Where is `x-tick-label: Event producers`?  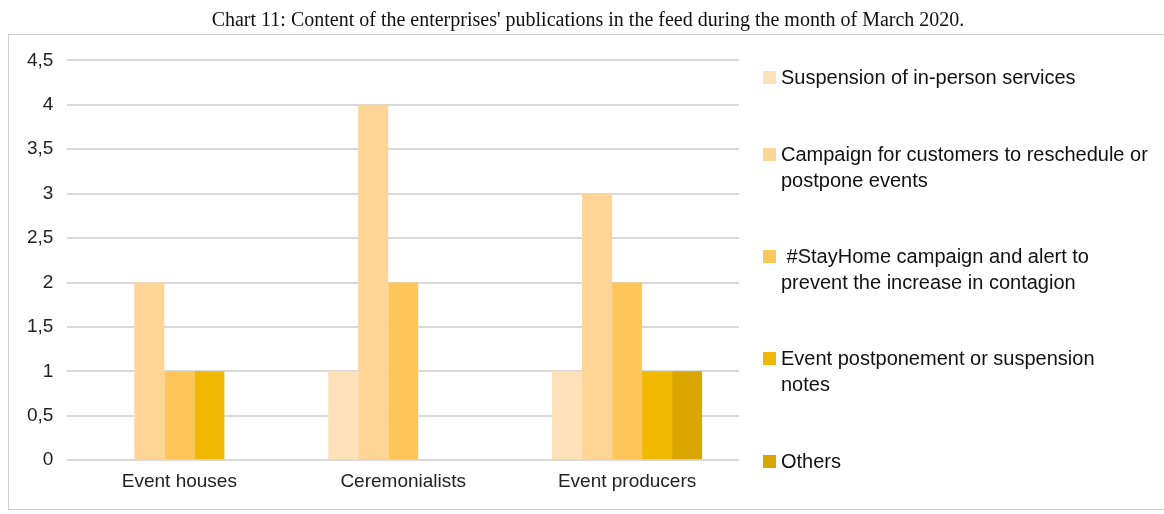
x-tick-label: Event producers is located at coordinates (627, 480).